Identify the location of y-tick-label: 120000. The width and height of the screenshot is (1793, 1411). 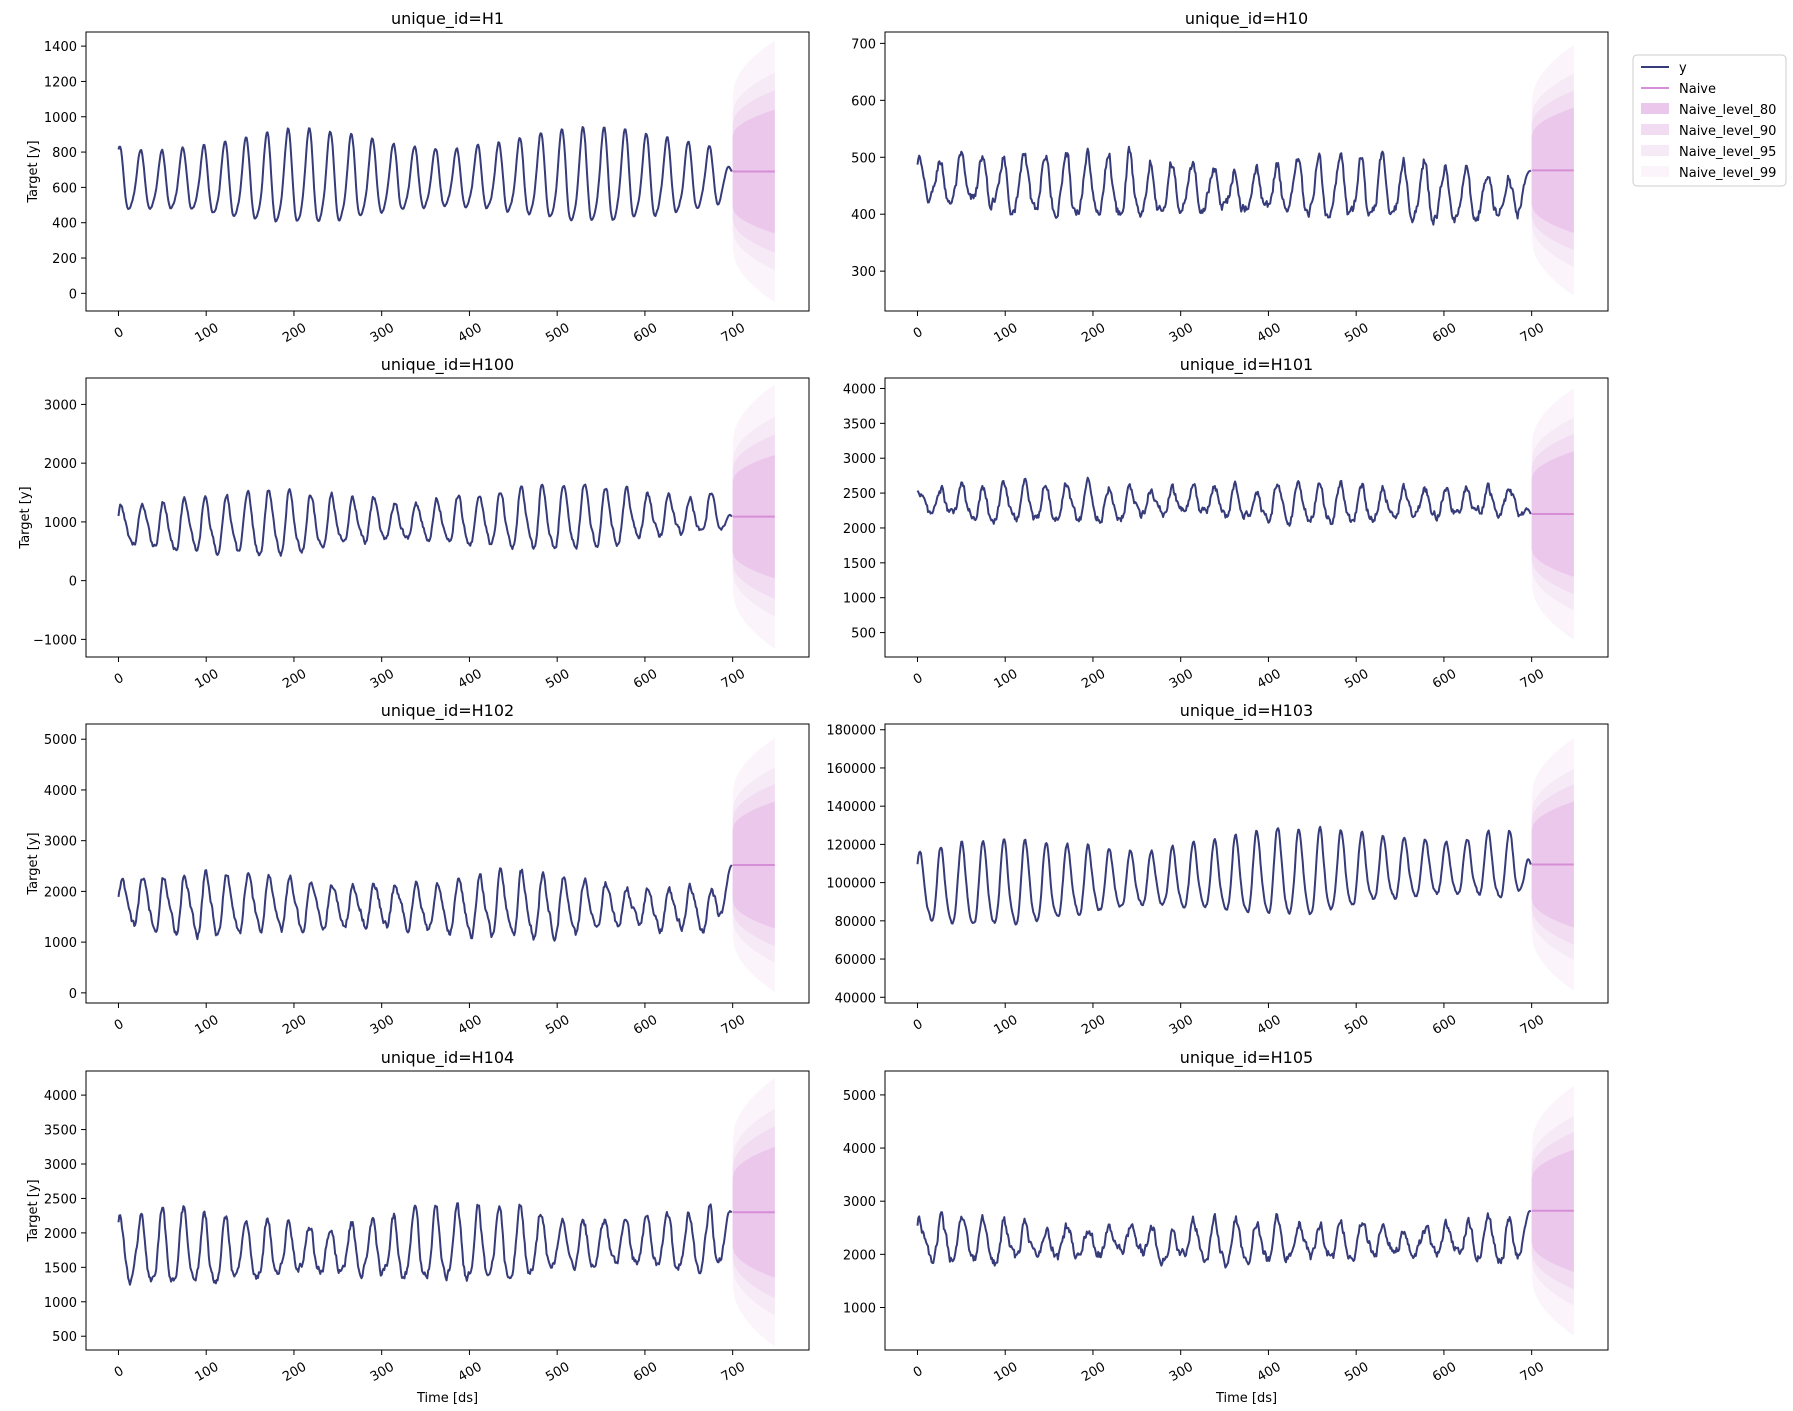
(851, 845).